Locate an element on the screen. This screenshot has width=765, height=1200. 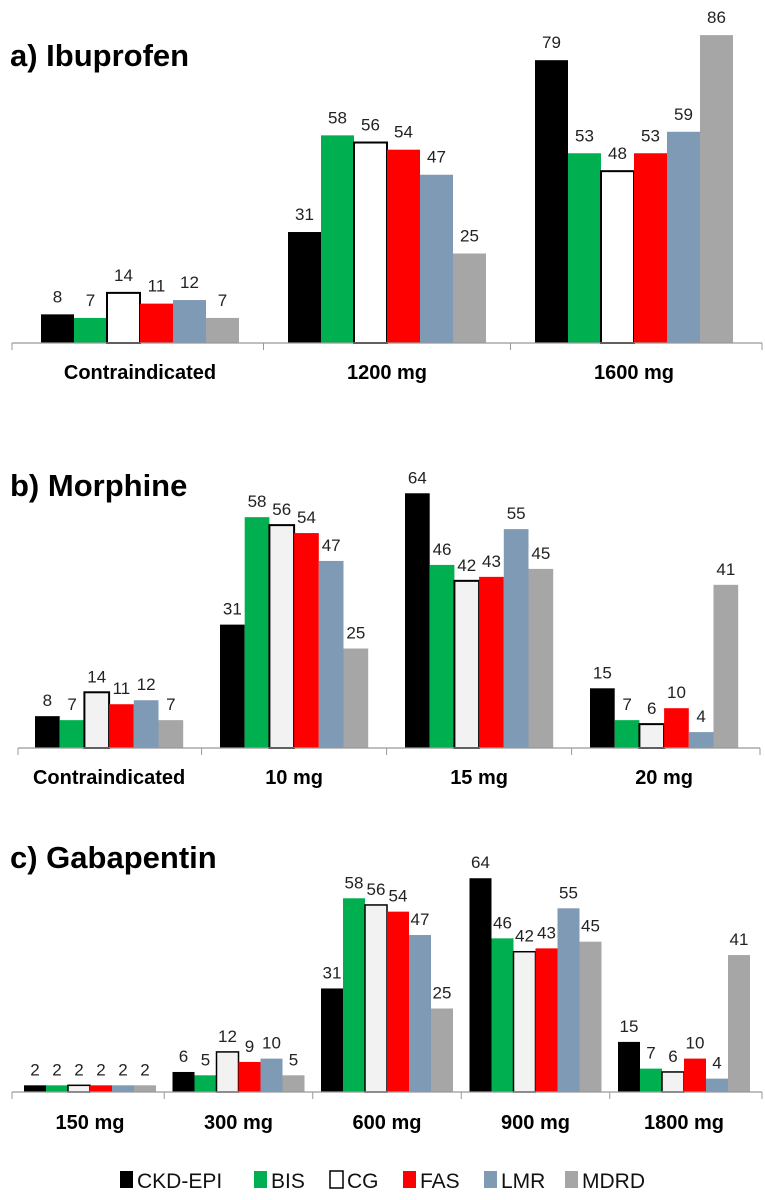
chart-title: b) Morphine is located at coordinates (98, 485).